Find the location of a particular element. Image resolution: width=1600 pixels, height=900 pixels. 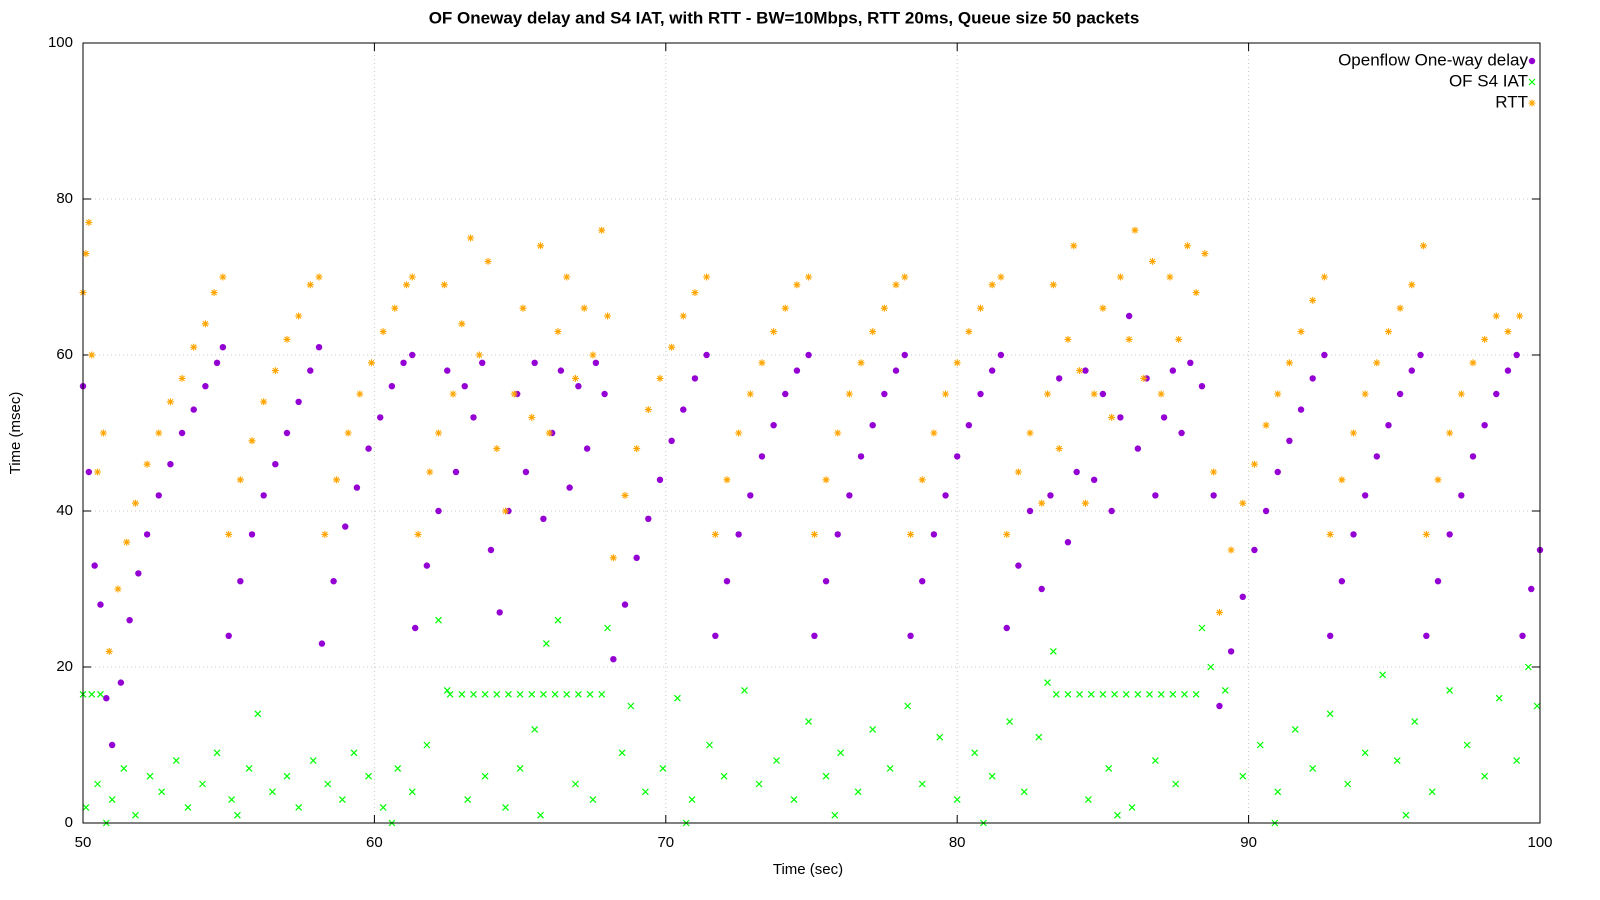

y-tick-label: 60 is located at coordinates (64, 354).